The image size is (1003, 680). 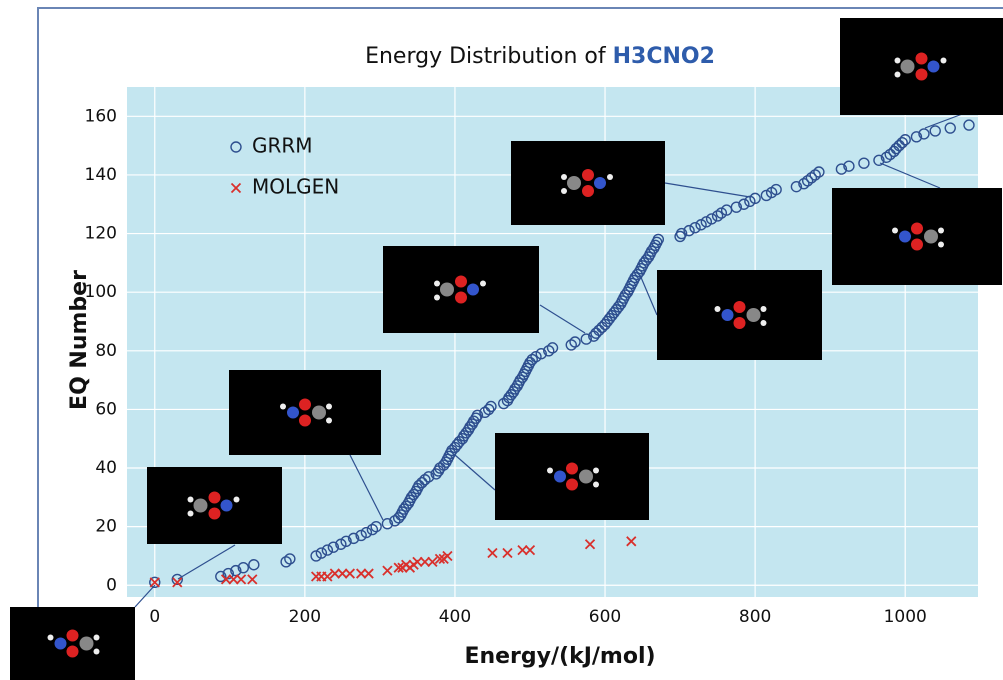 I want to click on y-tick-label: 60, so click(x=106, y=409).